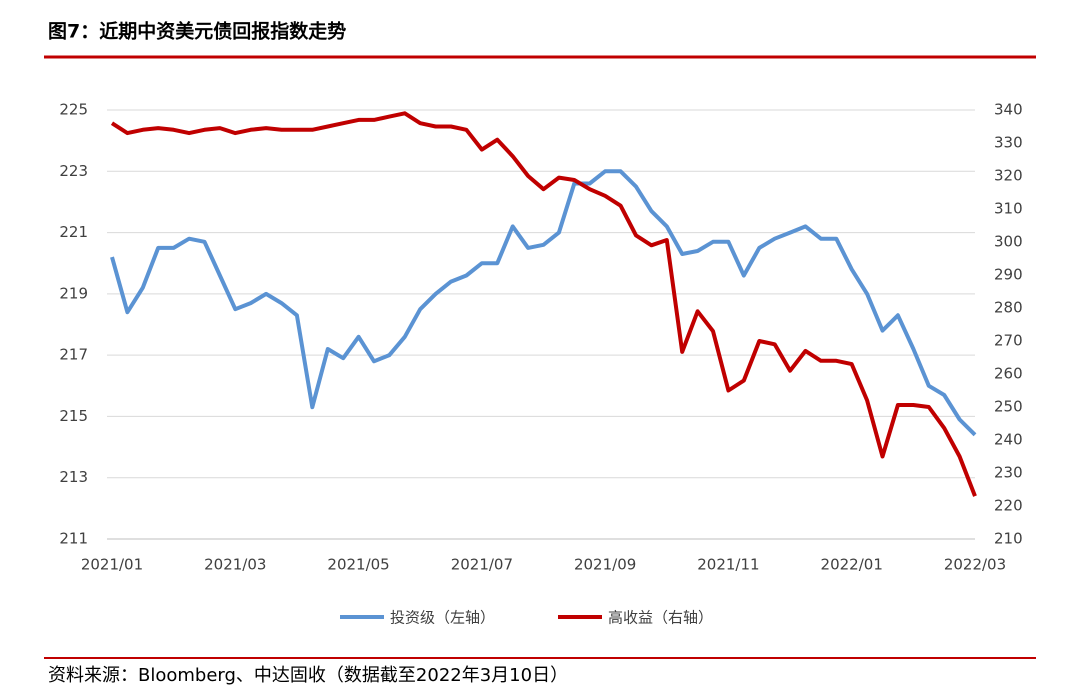 Image resolution: width=1080 pixels, height=696 pixels. Describe the element at coordinates (73, 477) in the screenshot. I see `y-tick-label: 213` at that location.